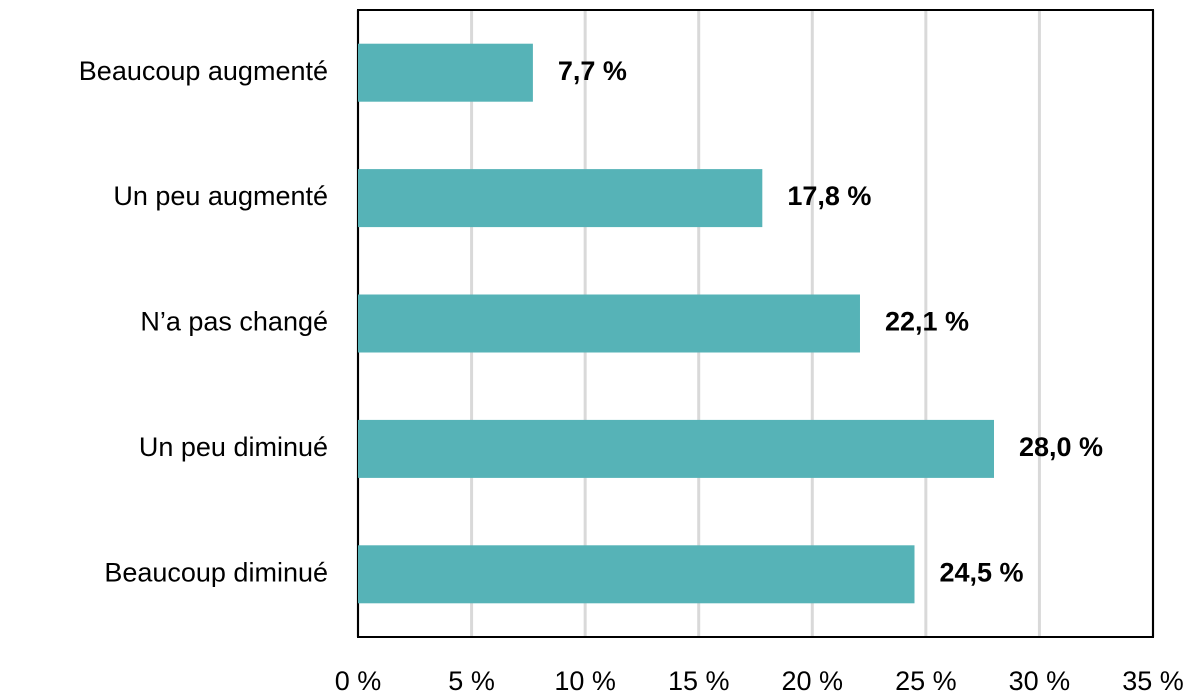 This screenshot has height=695, width=1201. What do you see at coordinates (471, 680) in the screenshot?
I see `x-tick-label: 5 %` at bounding box center [471, 680].